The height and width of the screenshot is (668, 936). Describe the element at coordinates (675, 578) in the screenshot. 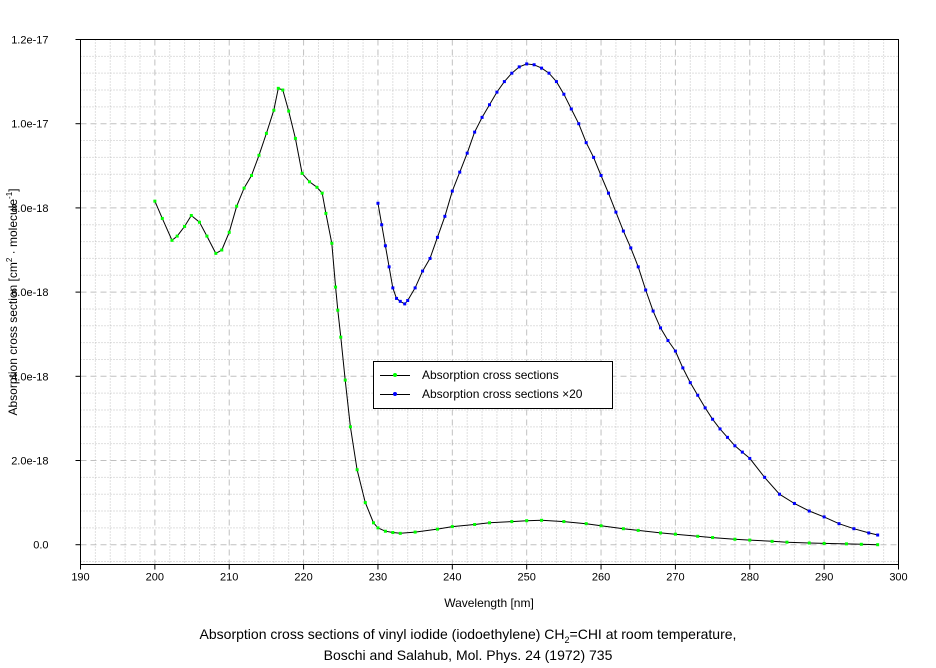

I see `x-tick-label: 270` at that location.